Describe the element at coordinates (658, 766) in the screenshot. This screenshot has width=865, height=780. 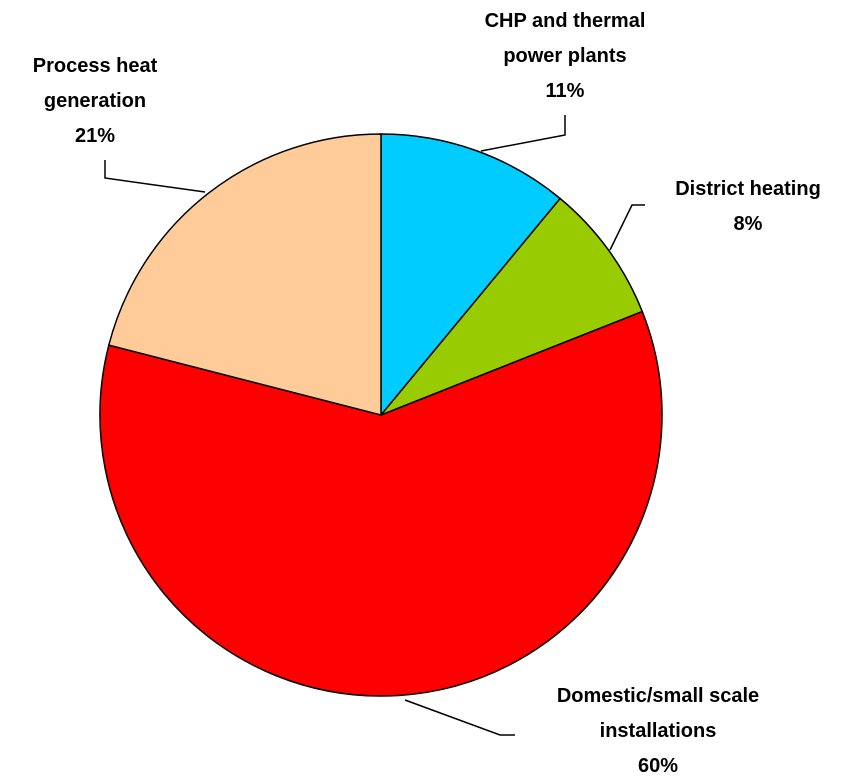
I see `value-label: 60%` at that location.